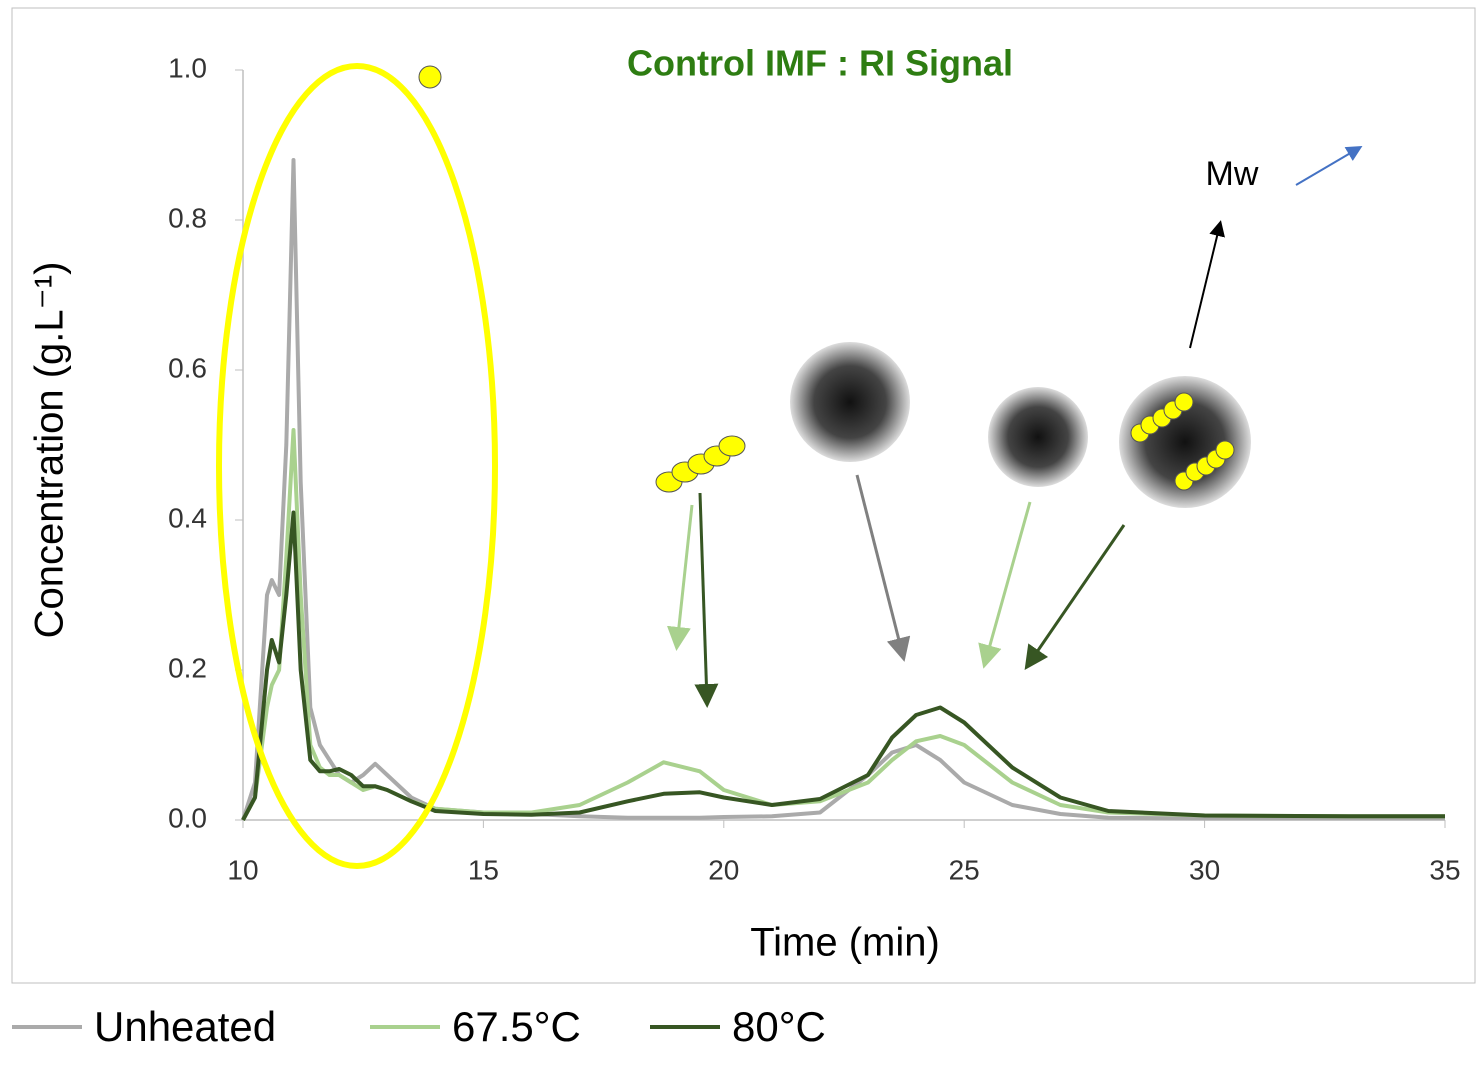  I want to click on bound-chain-icon, so click(1182, 441).